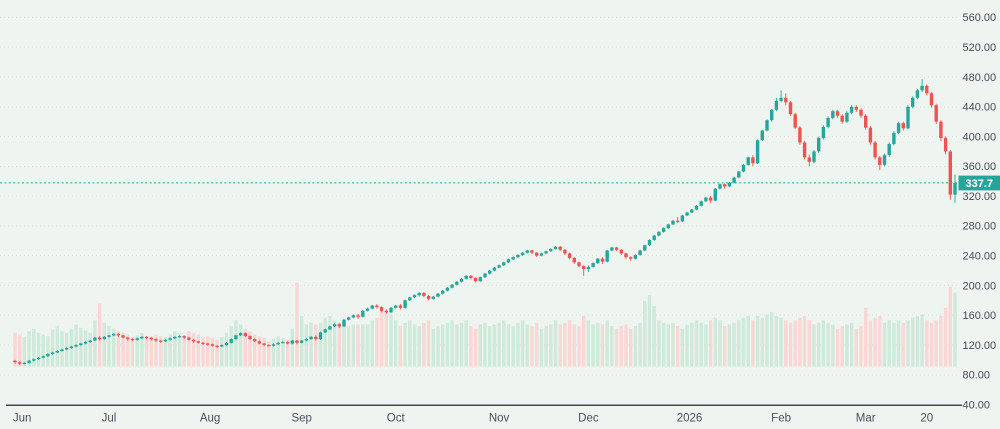 Image resolution: width=1000 pixels, height=429 pixels. I want to click on y-axis-tick-label: 120.00, so click(980, 346).